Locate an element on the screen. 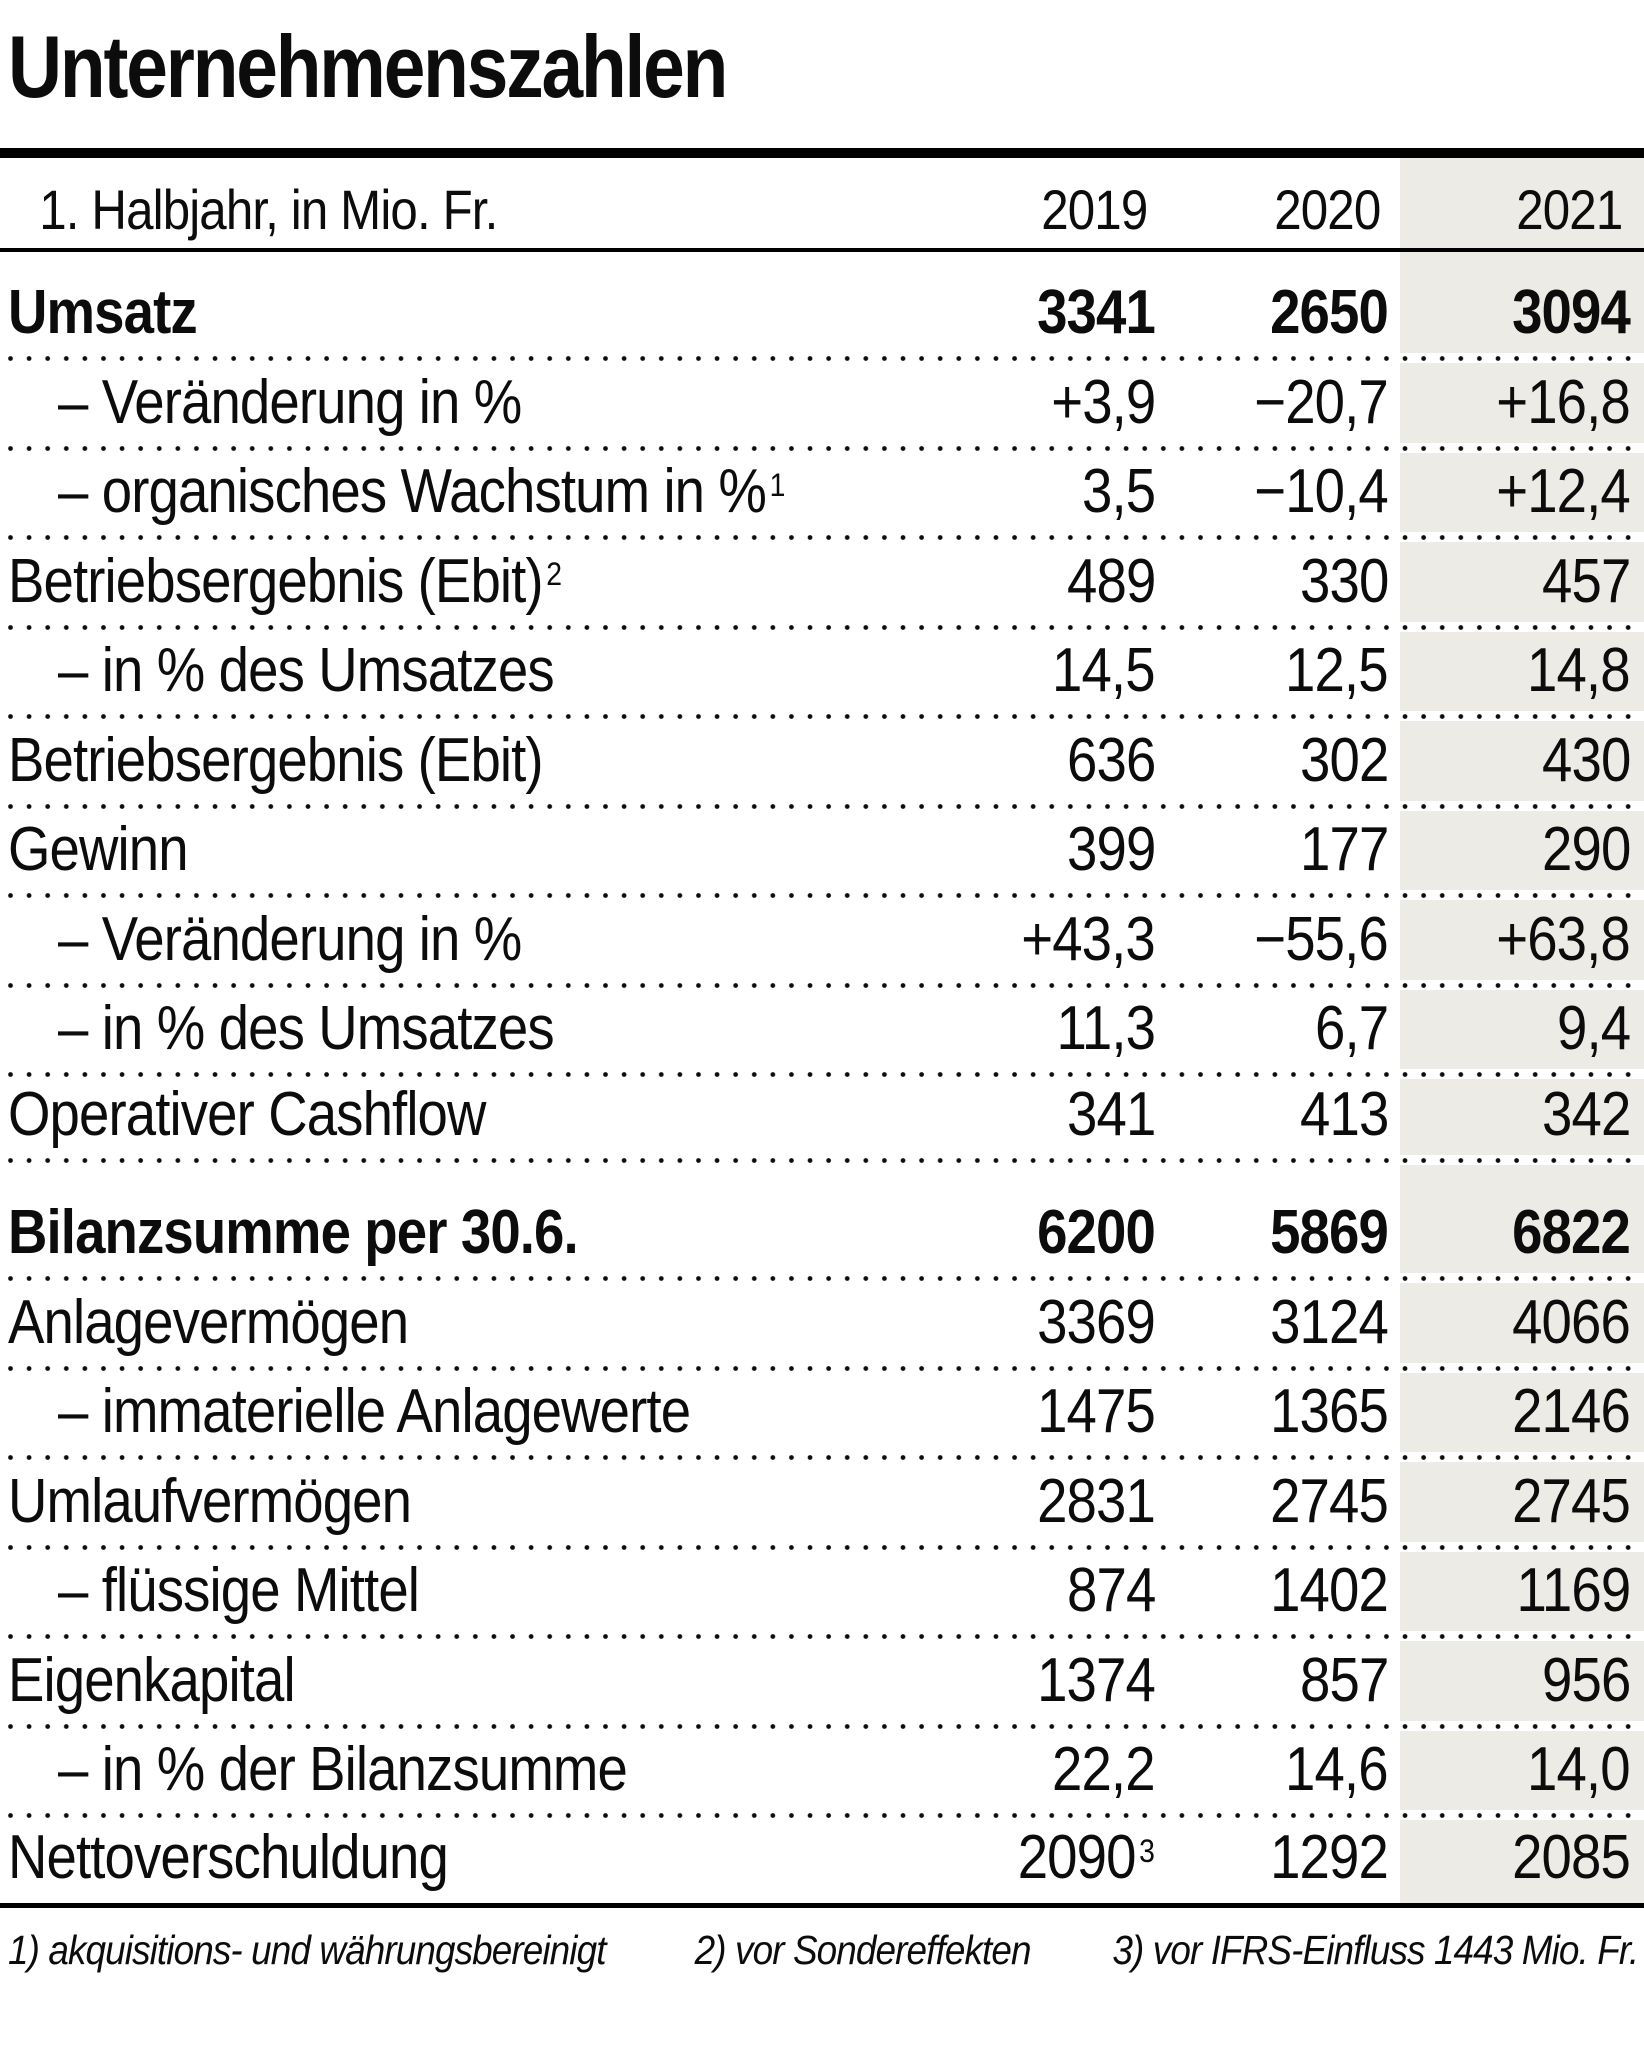 The image size is (1644, 2048). table-row: Umsatz 3341 2650 3094 is located at coordinates (822, 307).